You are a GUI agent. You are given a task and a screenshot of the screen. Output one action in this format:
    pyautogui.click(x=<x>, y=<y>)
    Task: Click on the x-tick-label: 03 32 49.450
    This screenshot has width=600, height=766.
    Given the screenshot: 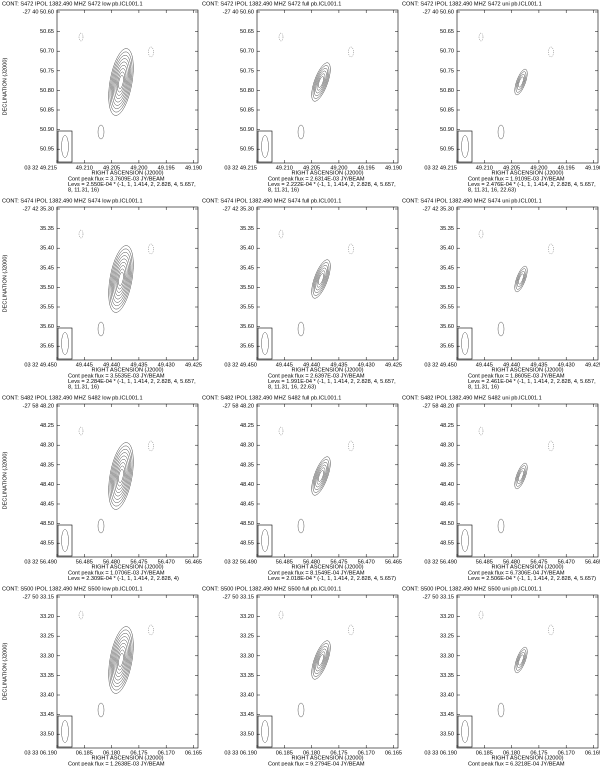 What is the action you would take?
    pyautogui.click(x=40, y=365)
    